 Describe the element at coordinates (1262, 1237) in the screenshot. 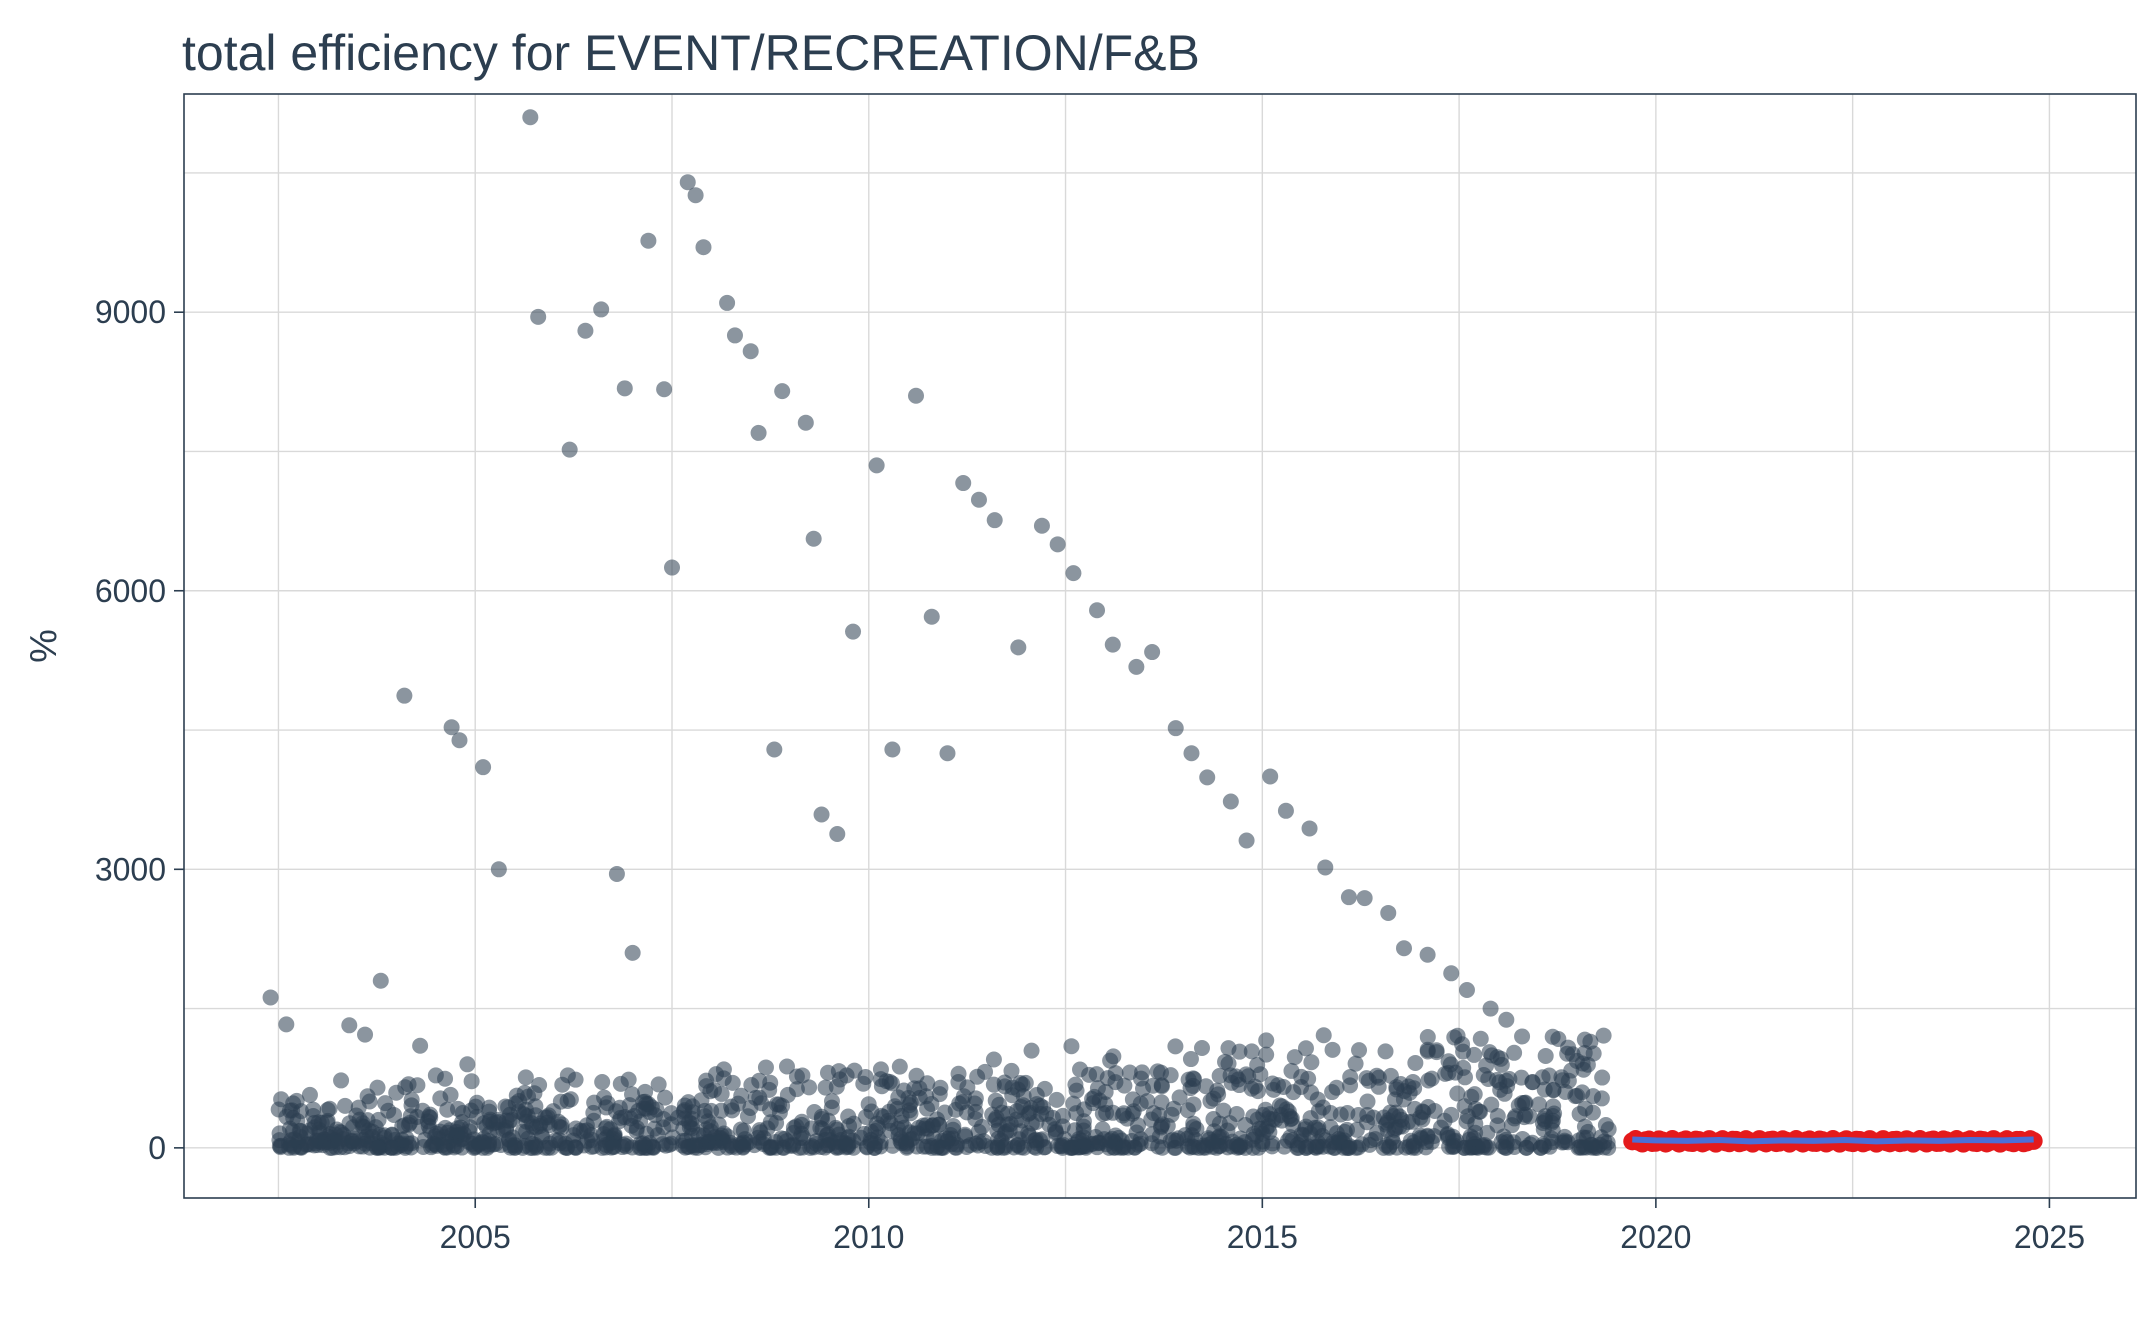

I see `x-tick-label: 2015` at that location.